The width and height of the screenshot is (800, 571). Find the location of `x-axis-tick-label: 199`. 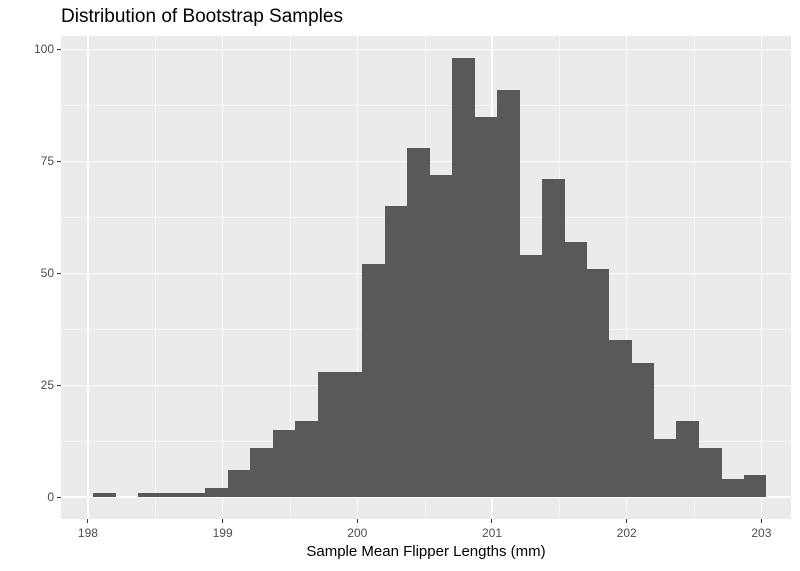

x-axis-tick-label: 199 is located at coordinates (222, 533).